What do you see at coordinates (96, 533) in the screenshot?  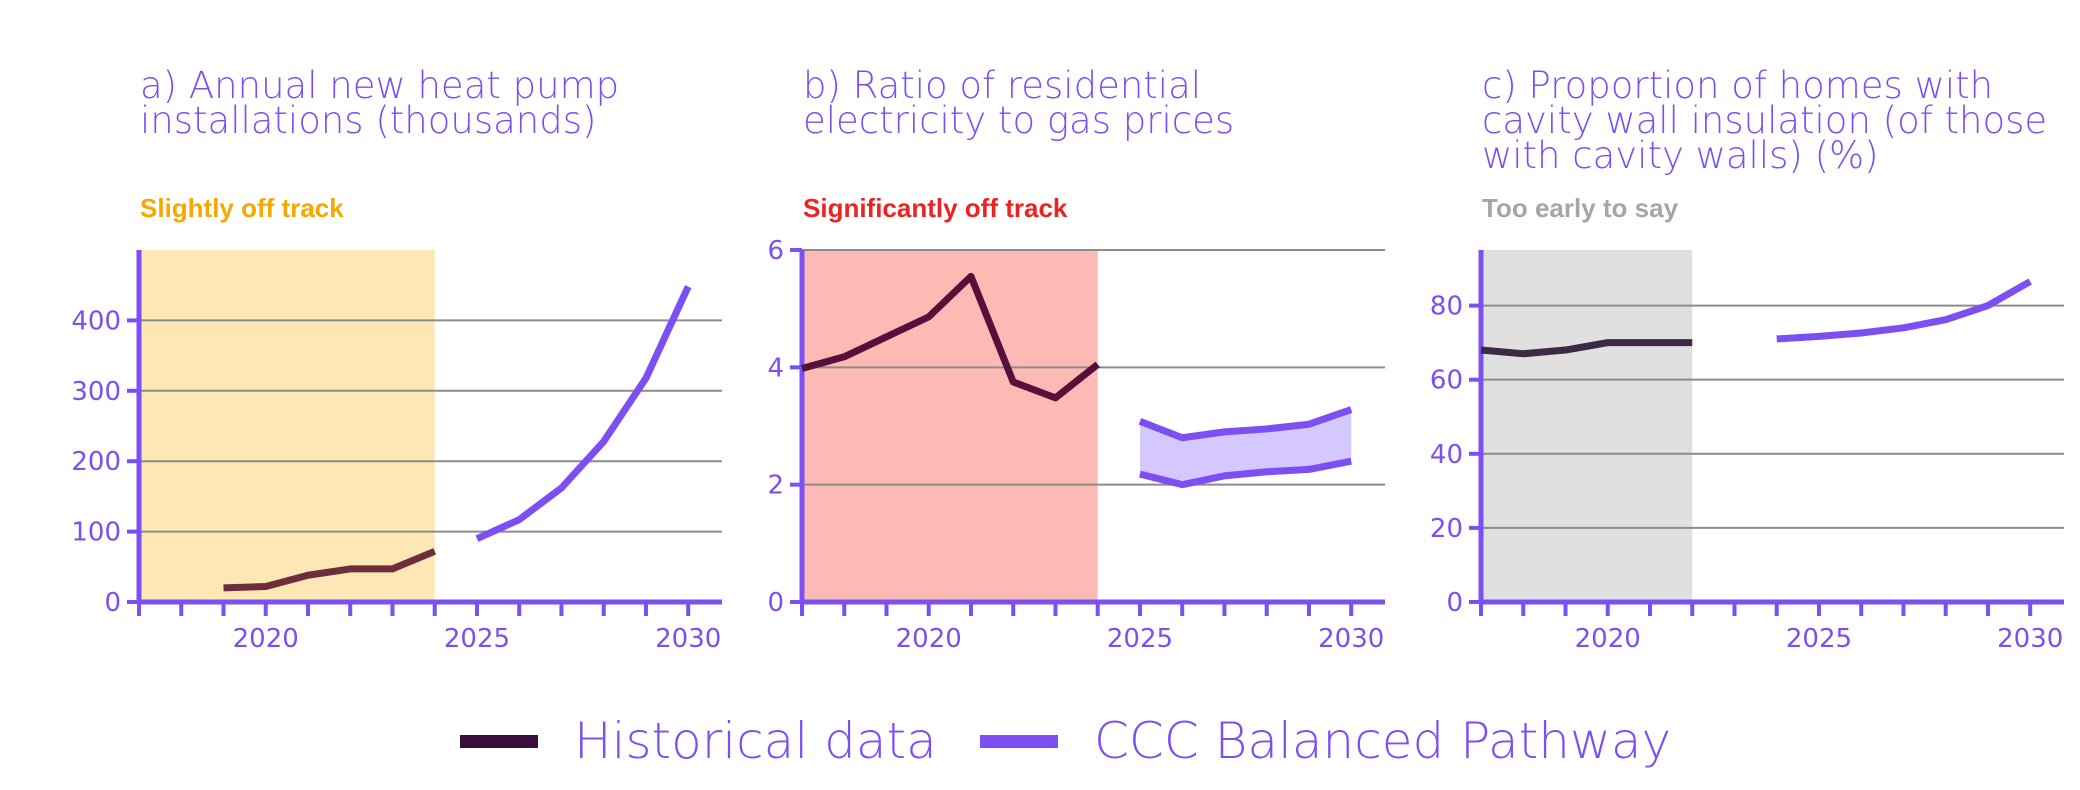 I see `panel-a-y-tick-label: 100` at bounding box center [96, 533].